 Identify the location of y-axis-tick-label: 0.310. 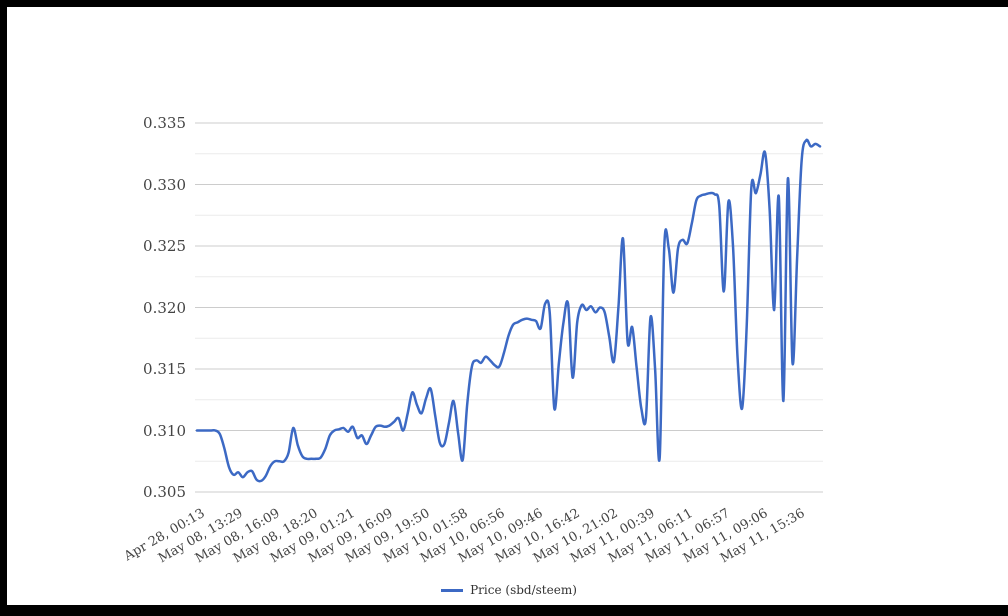
(164, 431).